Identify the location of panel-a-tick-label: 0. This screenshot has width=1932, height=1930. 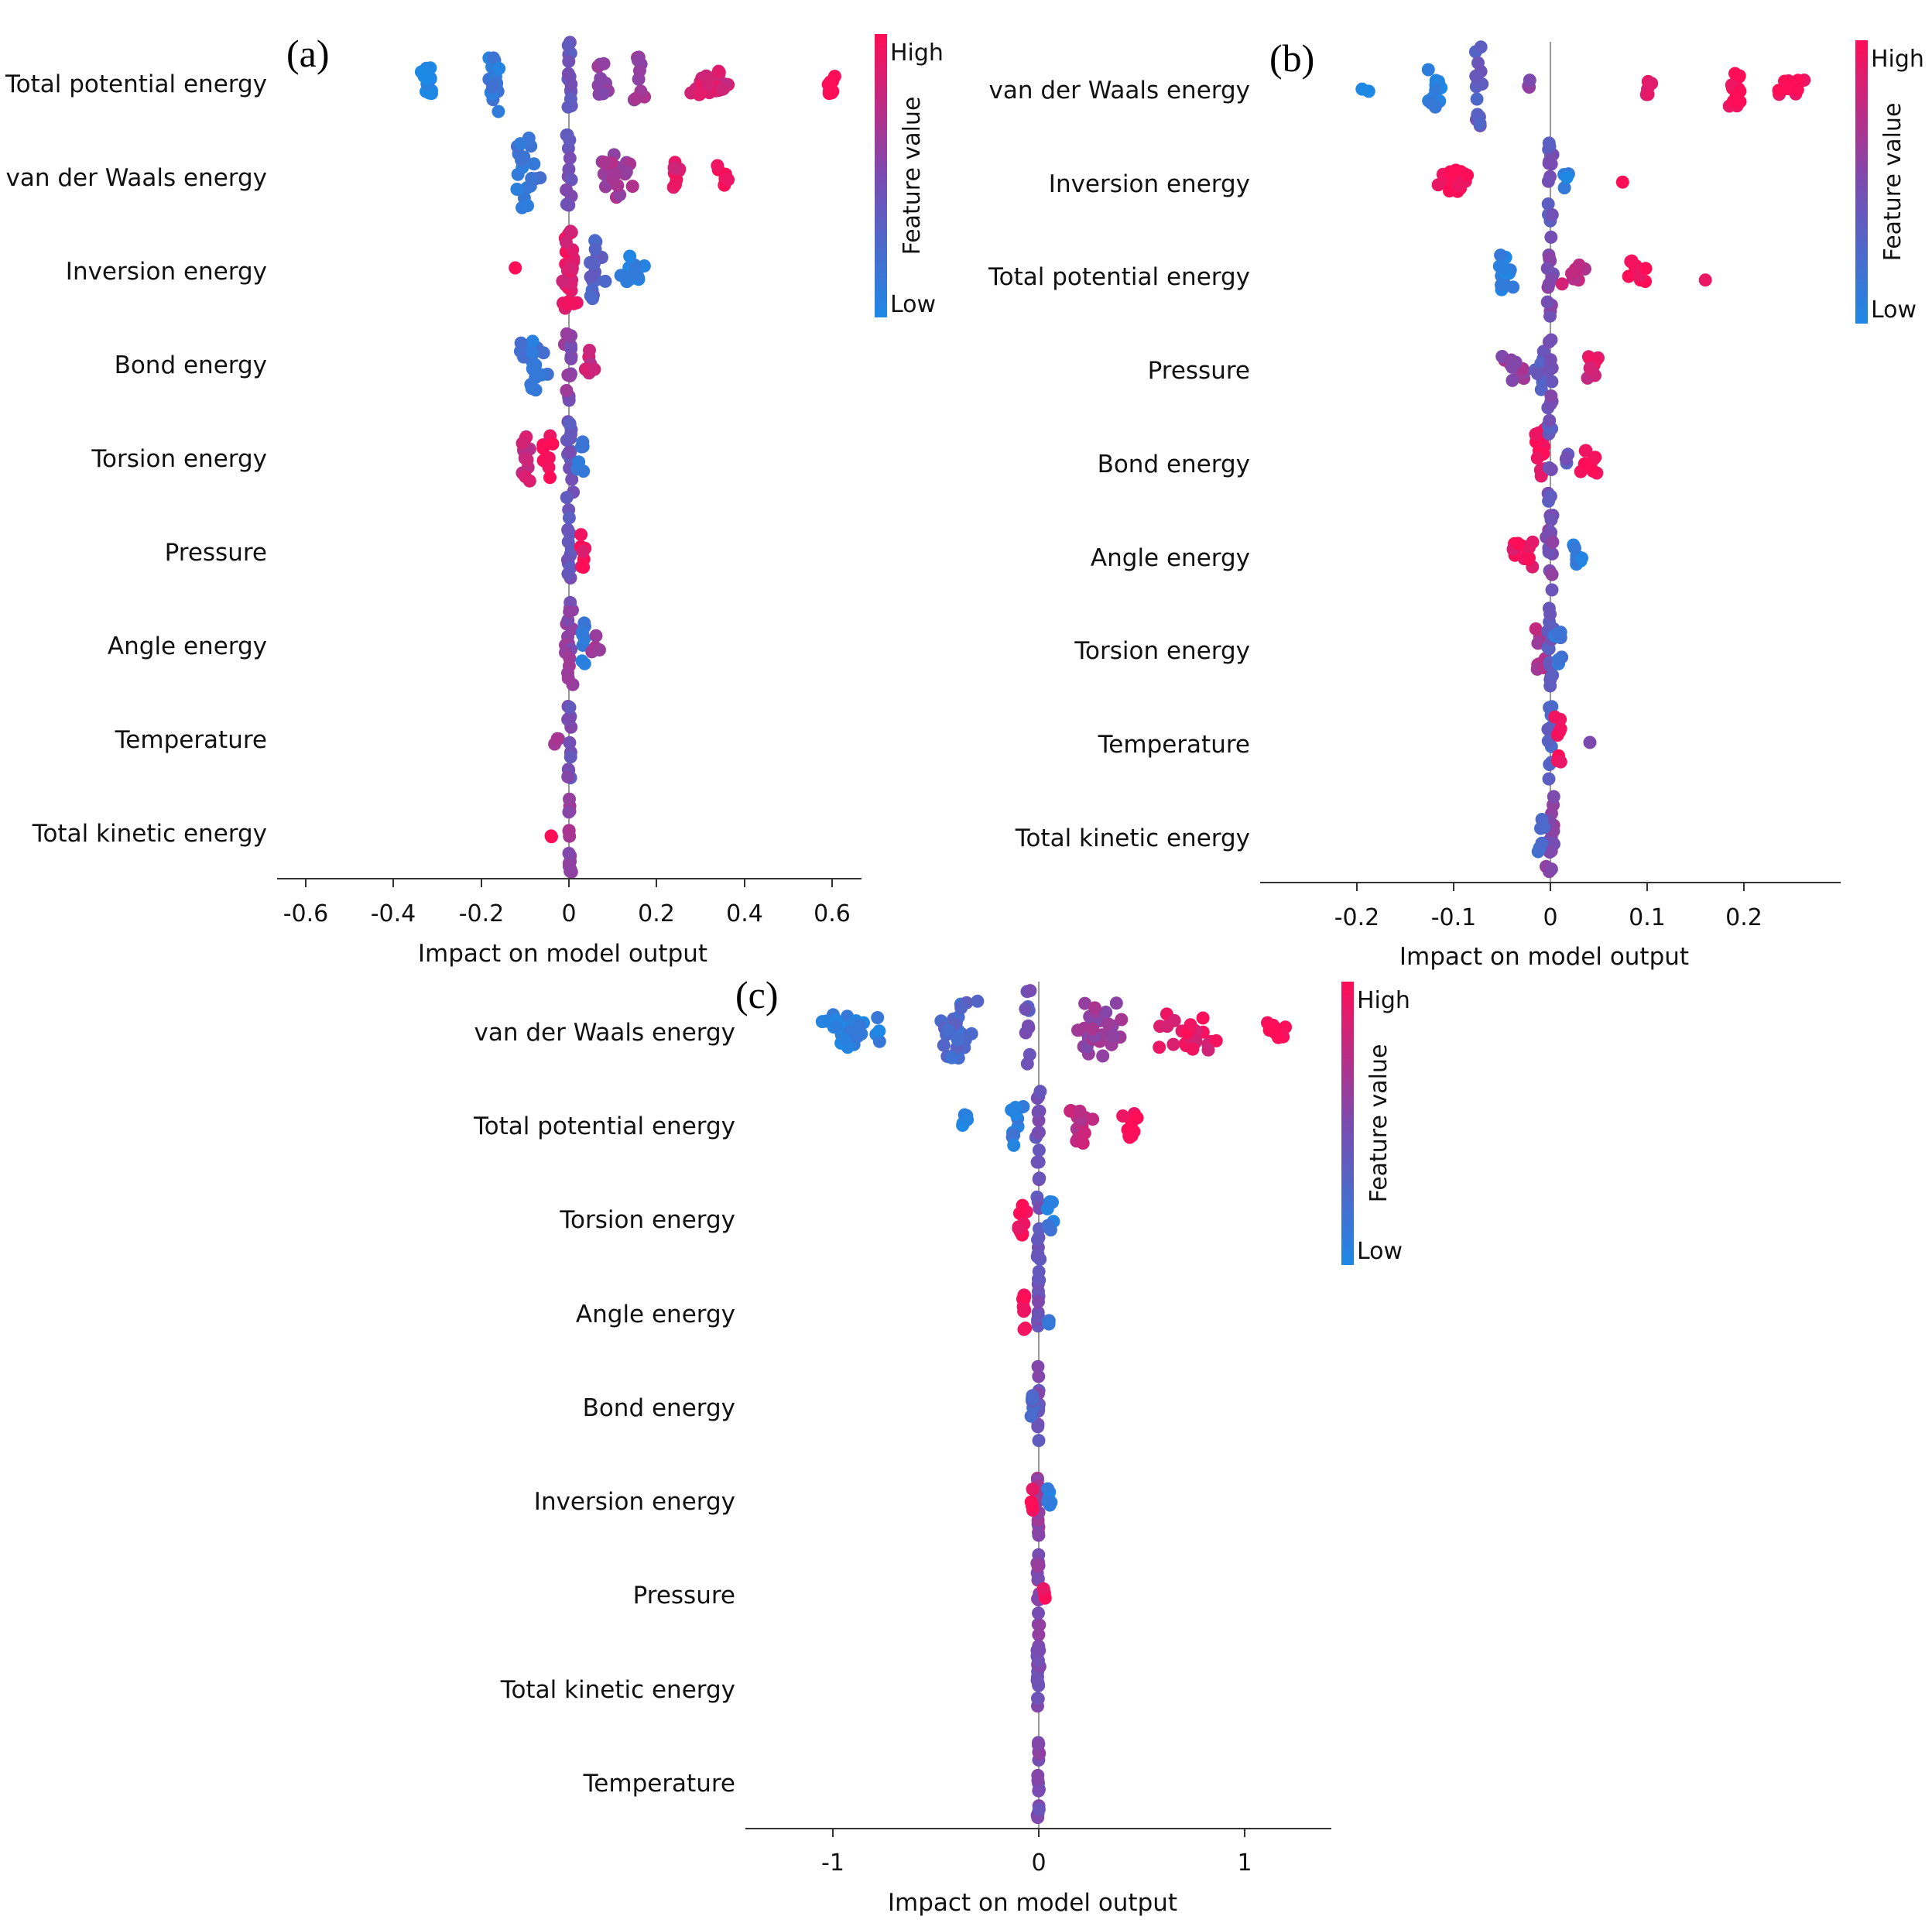
(568, 914).